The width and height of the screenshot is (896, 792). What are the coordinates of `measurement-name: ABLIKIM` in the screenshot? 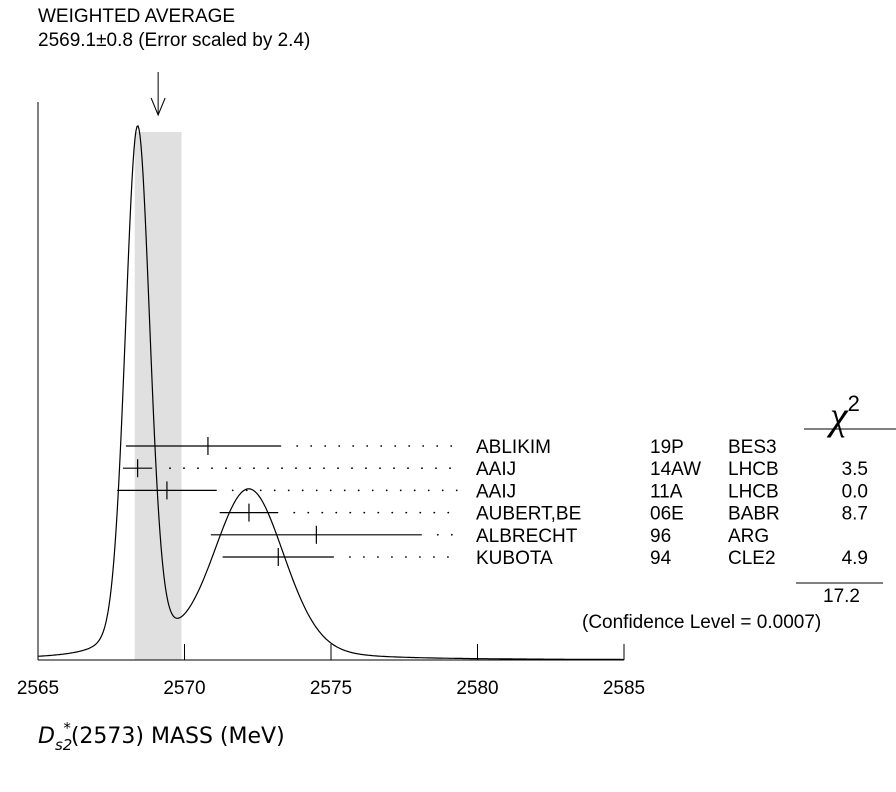 It's located at (513, 447).